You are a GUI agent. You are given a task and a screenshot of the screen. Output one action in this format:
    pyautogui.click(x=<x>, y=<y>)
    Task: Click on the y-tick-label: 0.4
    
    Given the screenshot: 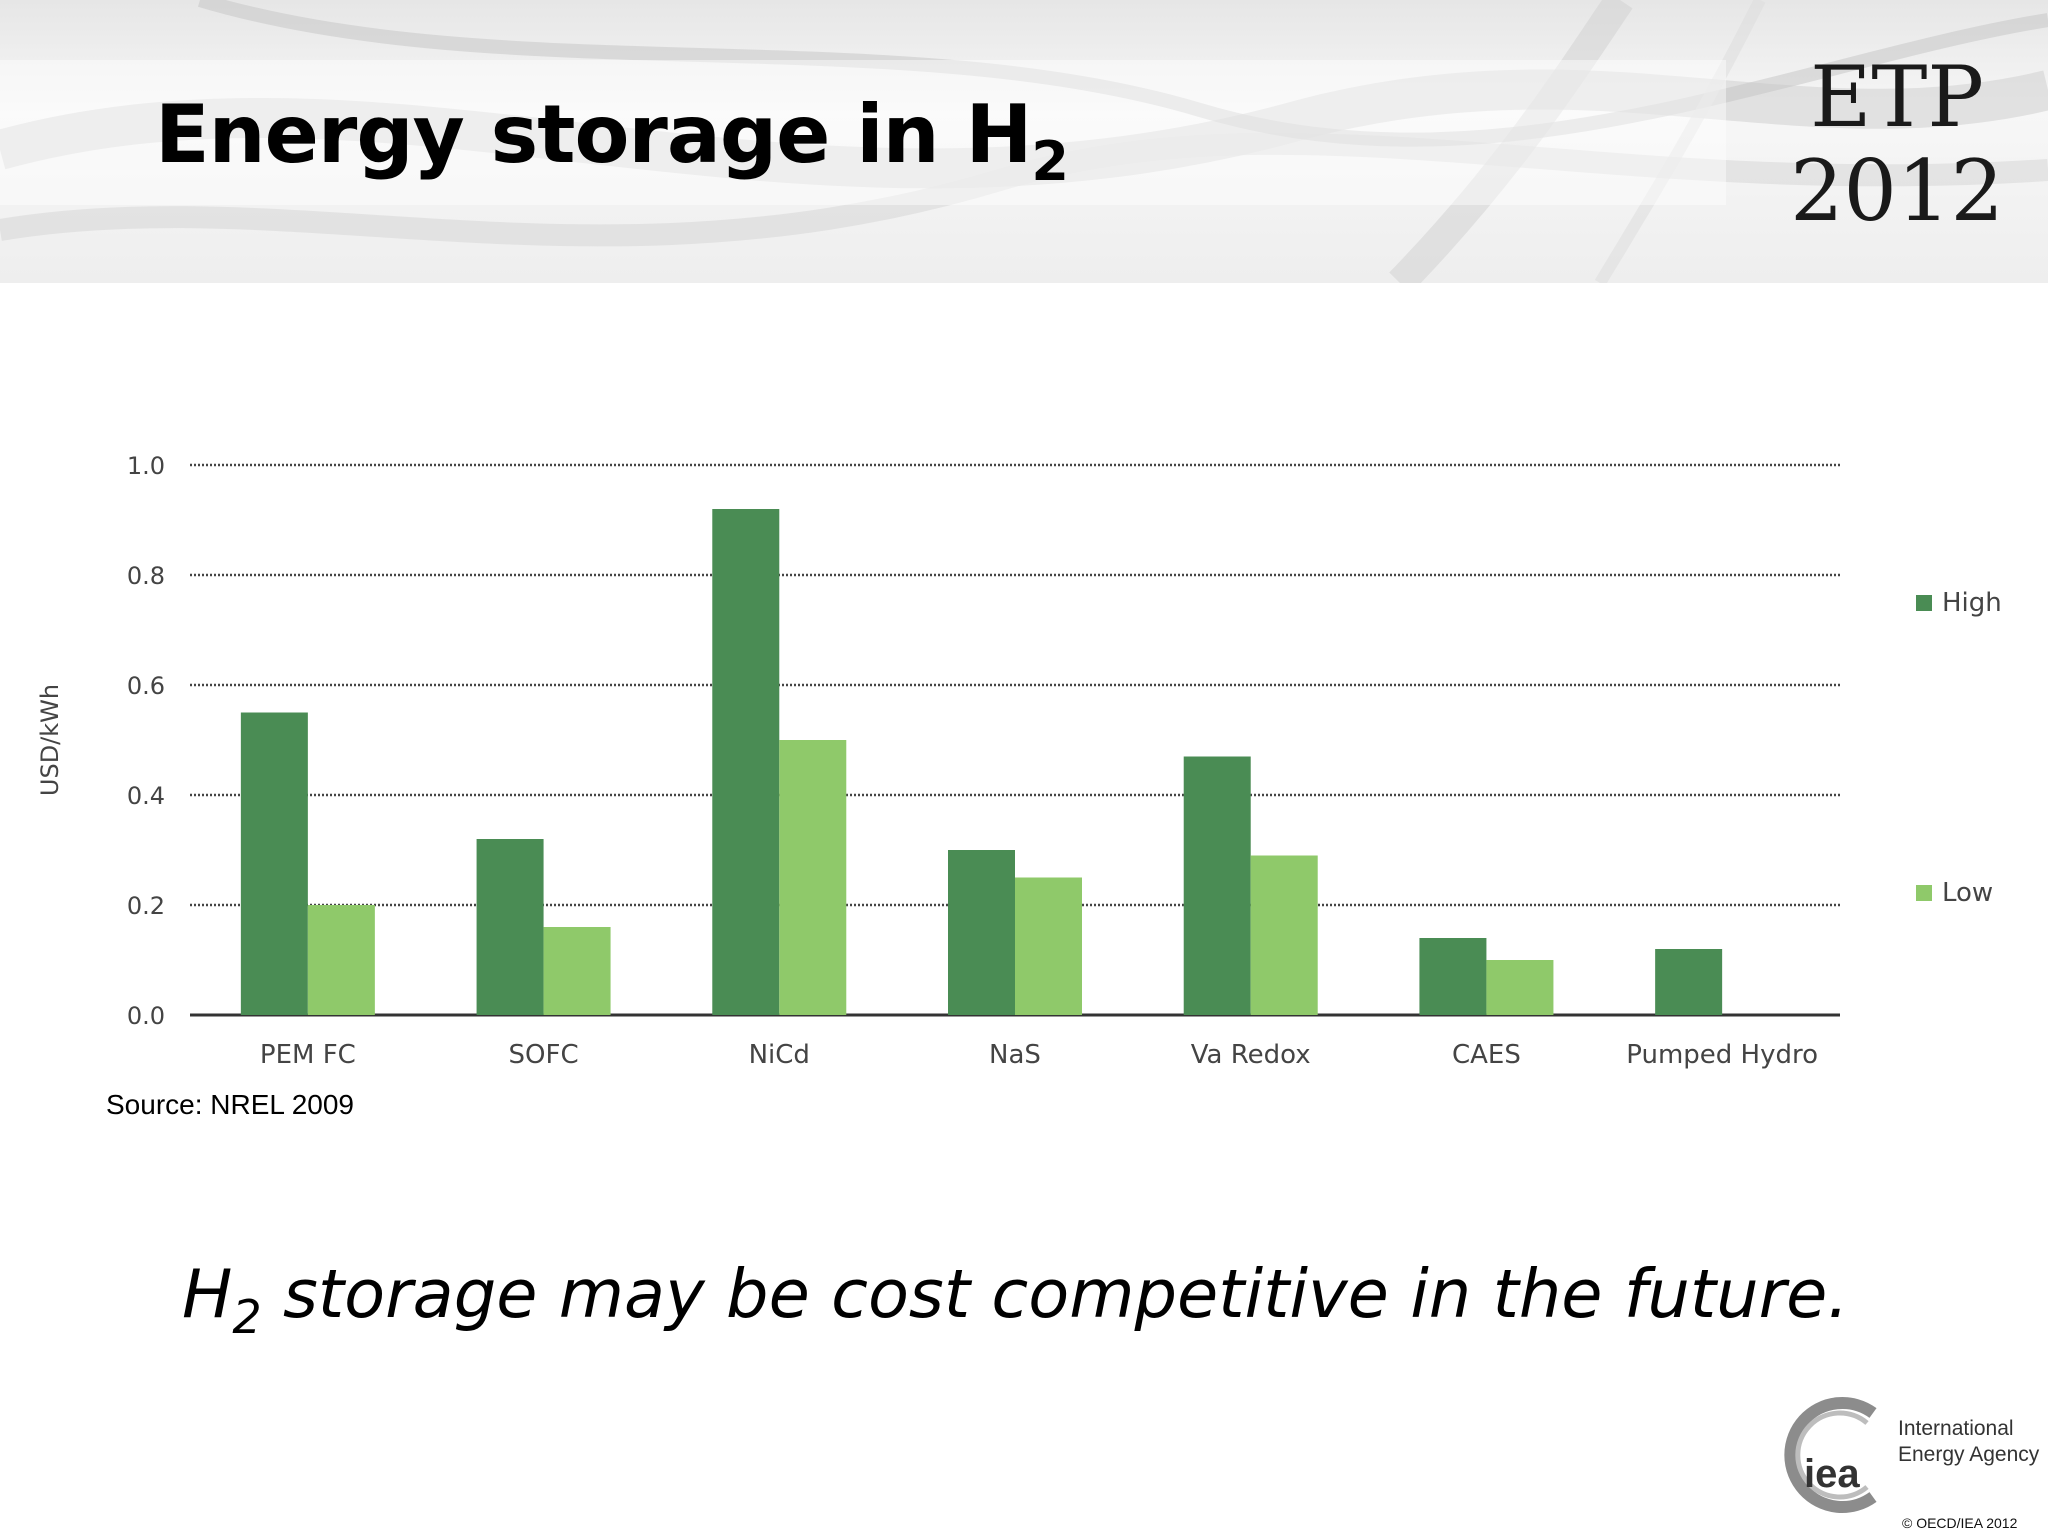 What is the action you would take?
    pyautogui.click(x=146, y=796)
    